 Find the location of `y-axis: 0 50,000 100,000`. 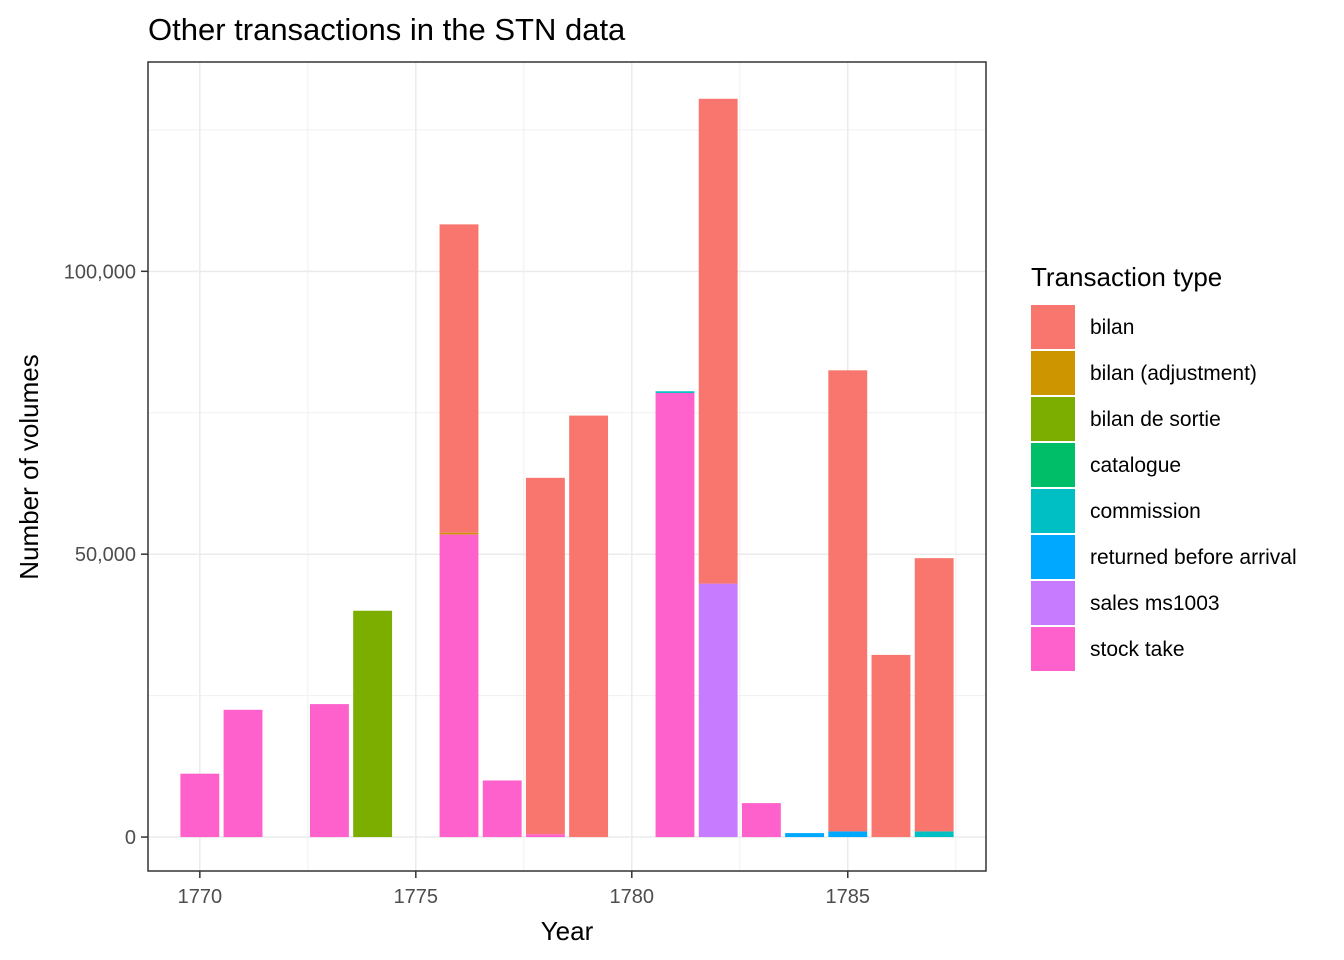

y-axis: 0 50,000 100,000 is located at coordinates (106, 555).